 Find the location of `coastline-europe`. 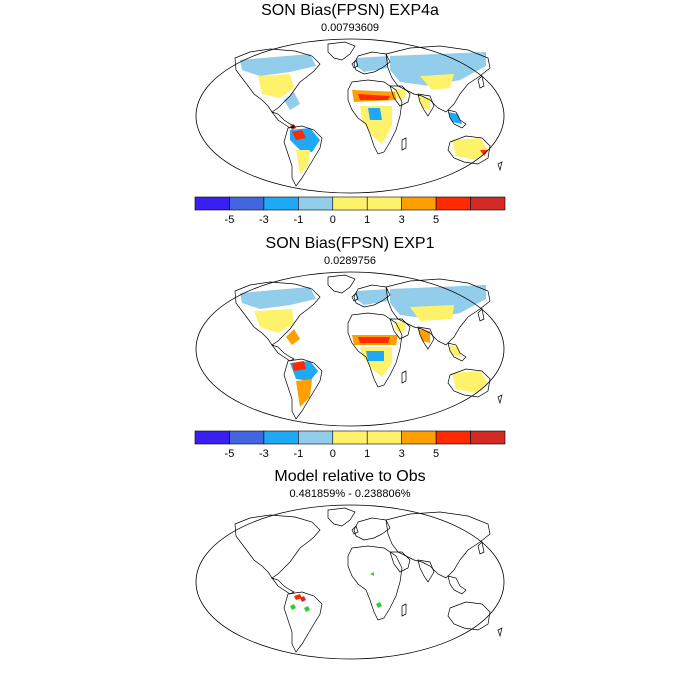

coastline-europe is located at coordinates (372, 529).